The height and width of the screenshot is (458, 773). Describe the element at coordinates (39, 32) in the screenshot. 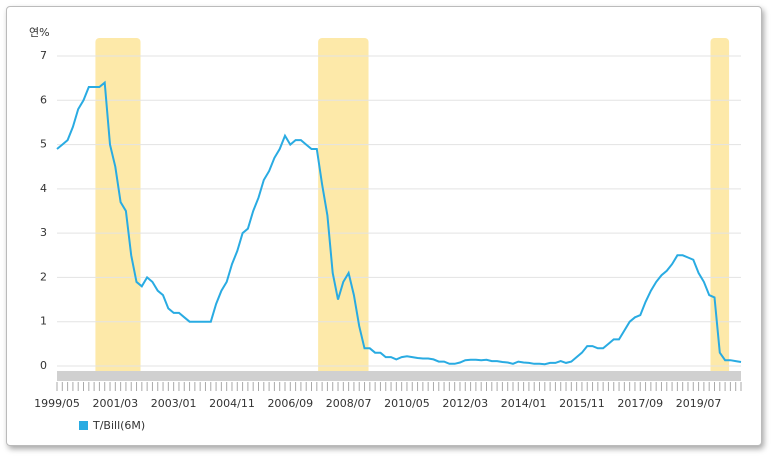

I see `y-unit-label: 연%` at that location.